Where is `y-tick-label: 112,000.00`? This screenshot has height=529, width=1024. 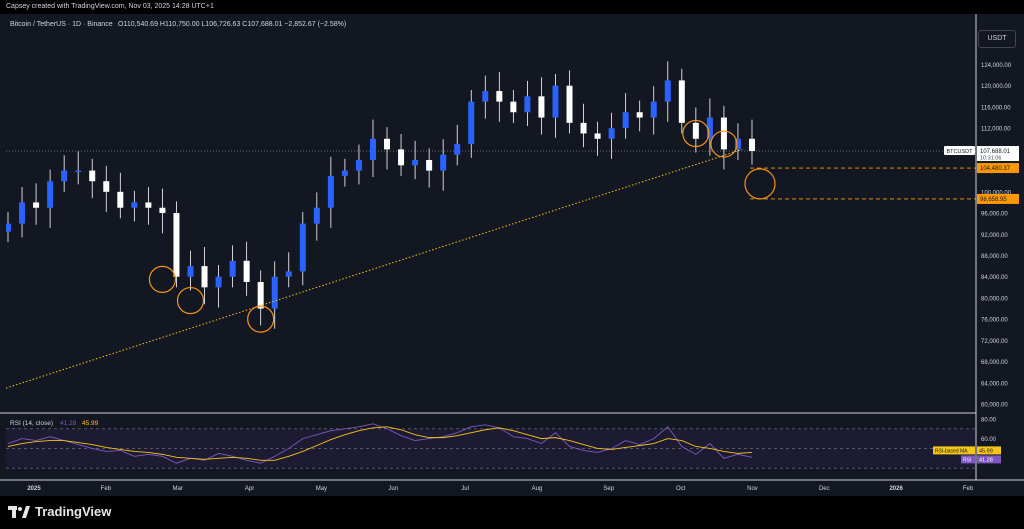
y-tick-label: 112,000.00 is located at coordinates (996, 130).